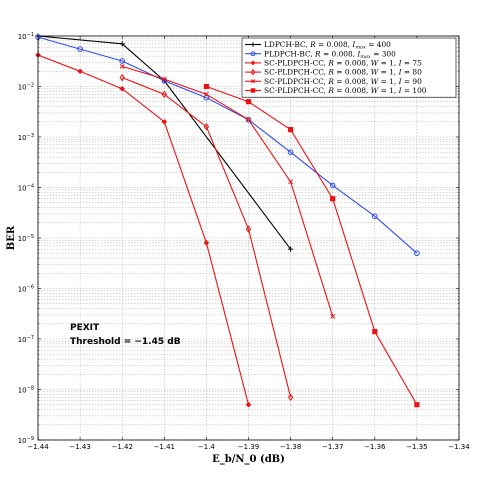 This screenshot has width=498, height=496. I want to click on y-tick-label: 10⁻⁴, so click(26, 188).